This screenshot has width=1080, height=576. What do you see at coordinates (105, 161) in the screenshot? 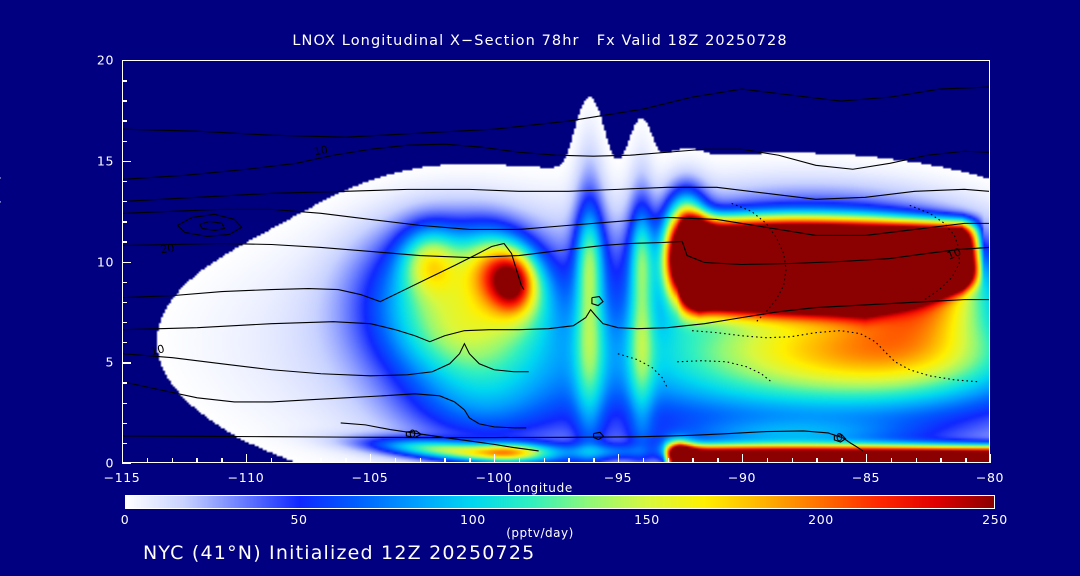
I see `y-tick-label: 15` at bounding box center [105, 161].